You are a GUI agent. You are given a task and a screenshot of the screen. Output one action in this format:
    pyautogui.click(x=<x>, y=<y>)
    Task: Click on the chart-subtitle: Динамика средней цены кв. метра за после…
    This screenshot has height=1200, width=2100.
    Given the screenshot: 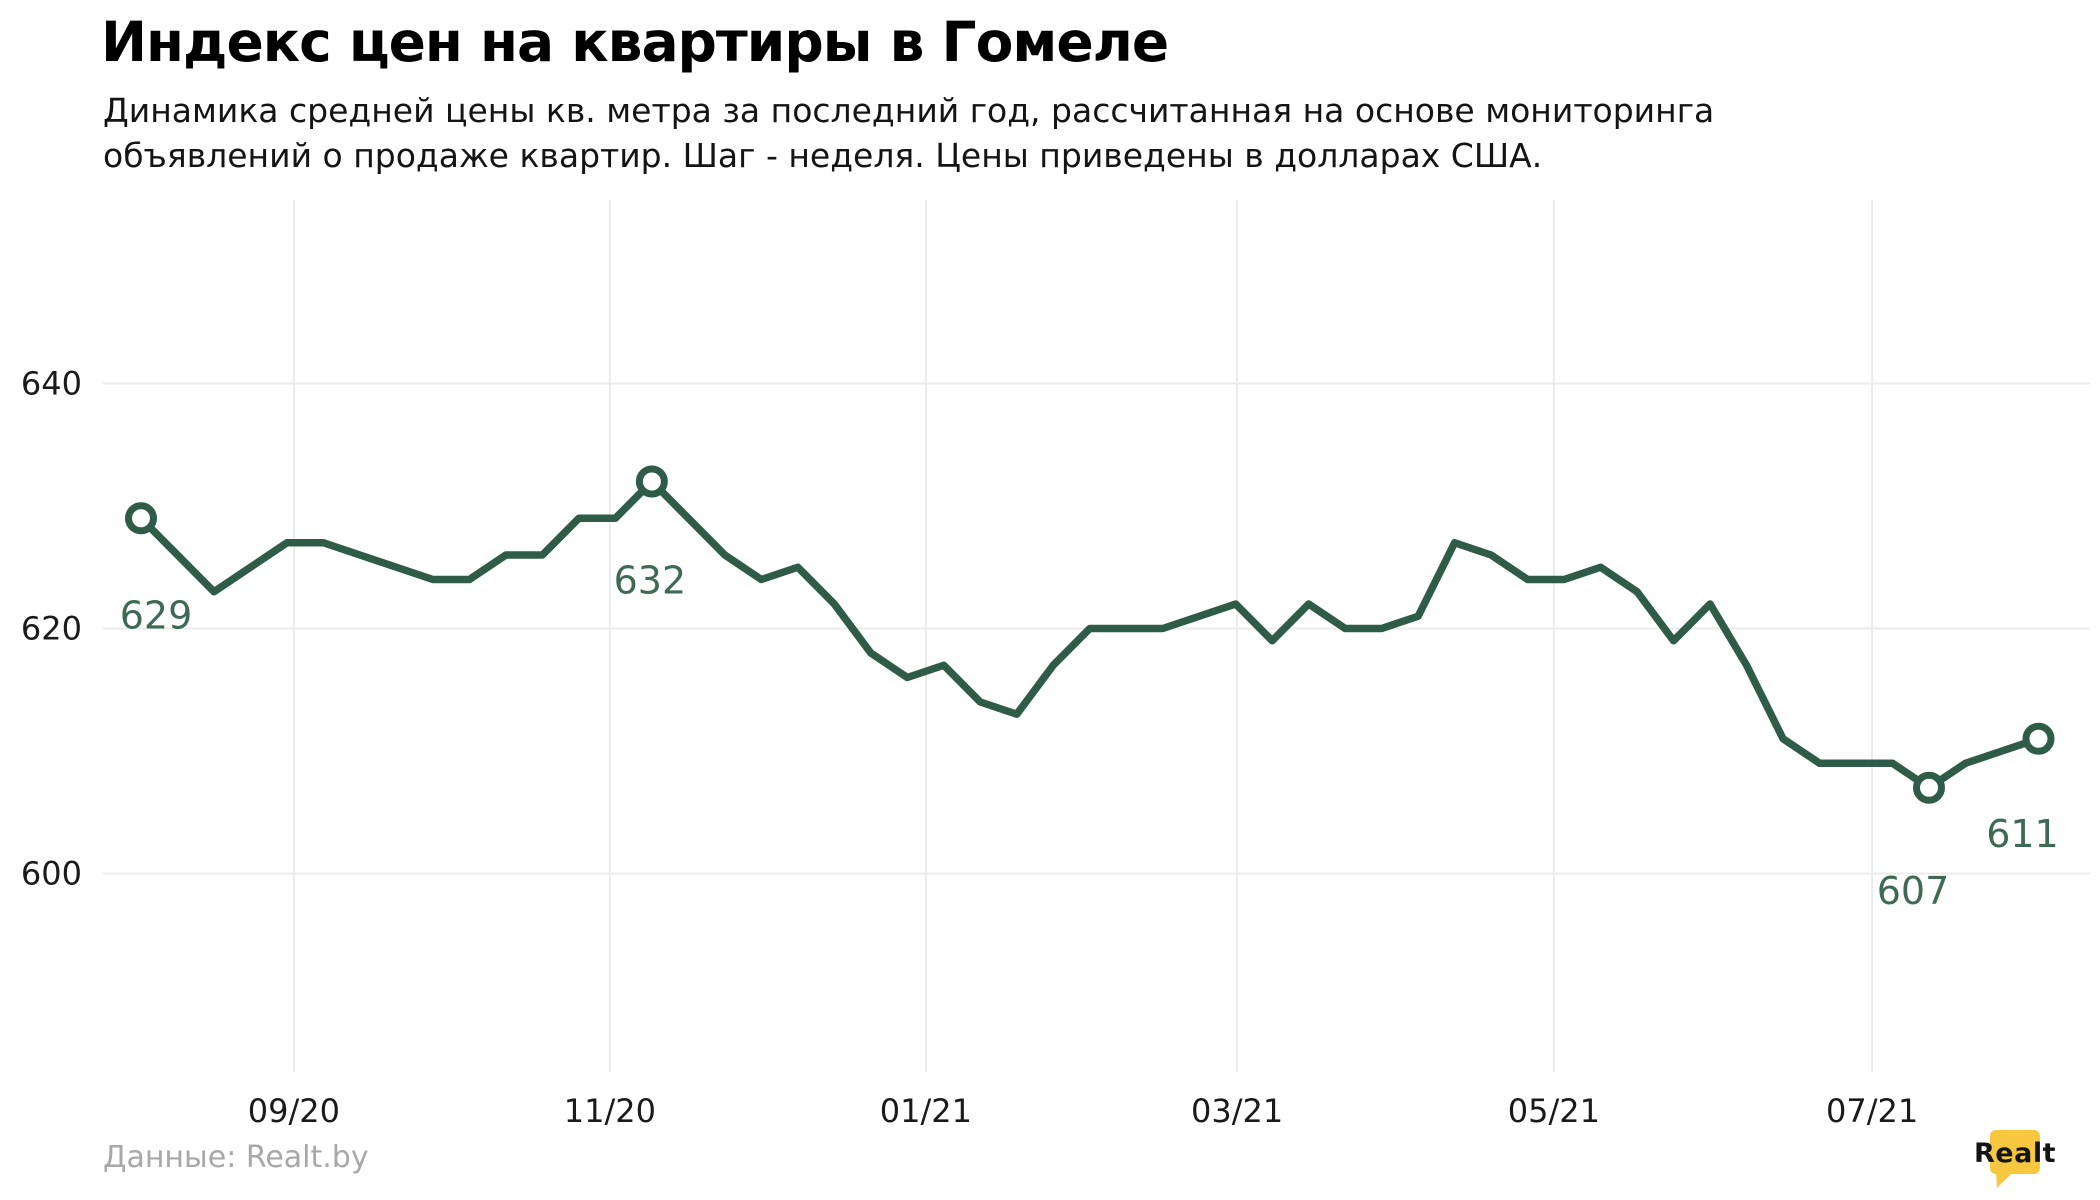 What is the action you would take?
    pyautogui.click(x=908, y=133)
    